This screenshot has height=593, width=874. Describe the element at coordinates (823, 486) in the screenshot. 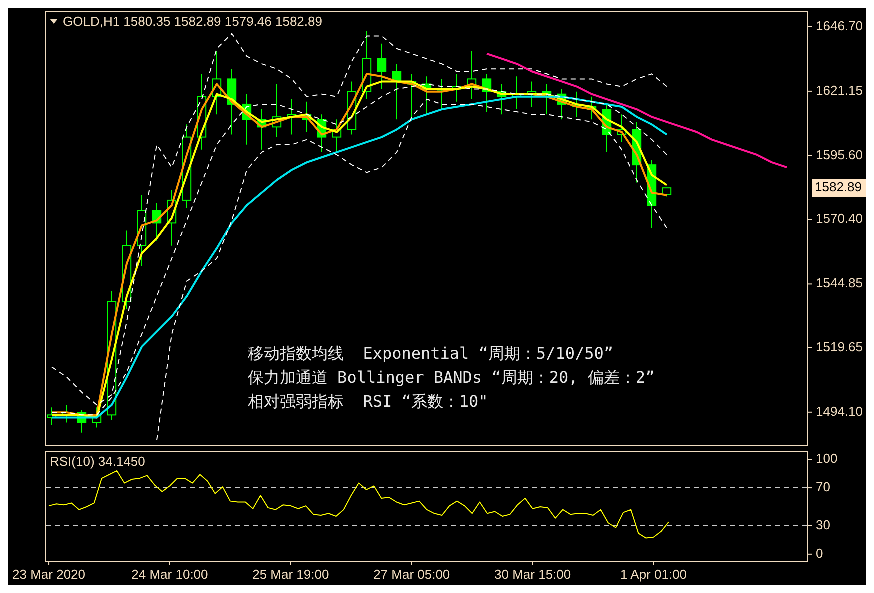

I see `y-tick-label: 70` at that location.